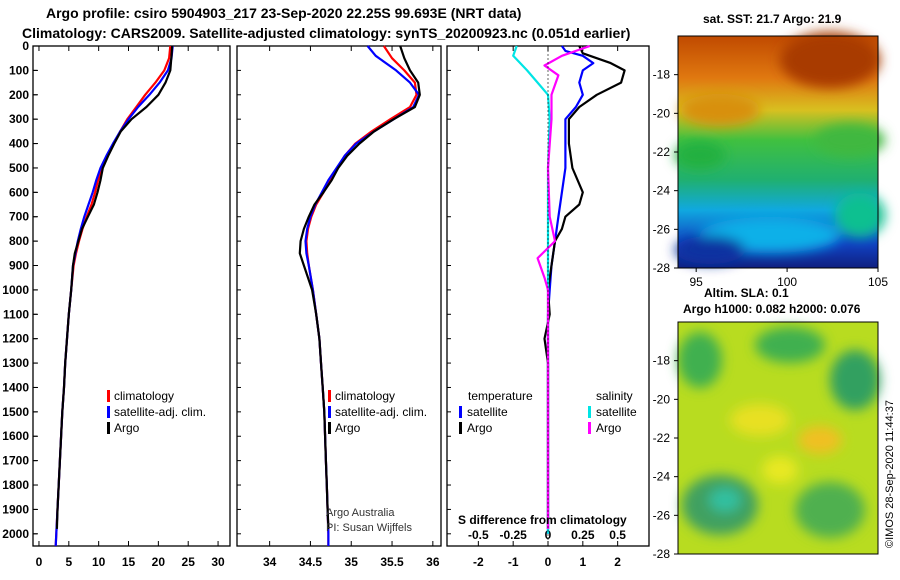  What do you see at coordinates (15, 387) in the screenshot?
I see `depth-tick-label: 1400` at bounding box center [15, 387].